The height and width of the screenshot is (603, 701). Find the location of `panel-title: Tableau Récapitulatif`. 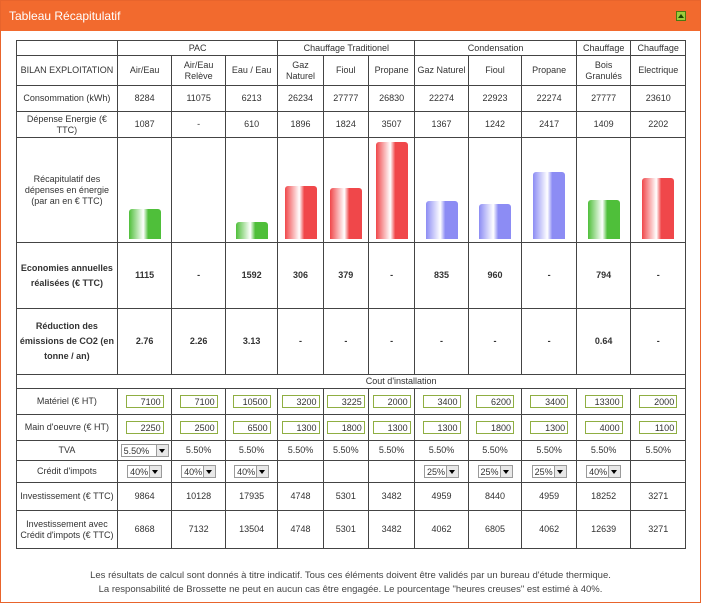

panel-title: Tableau Récapitulatif is located at coordinates (65, 16).